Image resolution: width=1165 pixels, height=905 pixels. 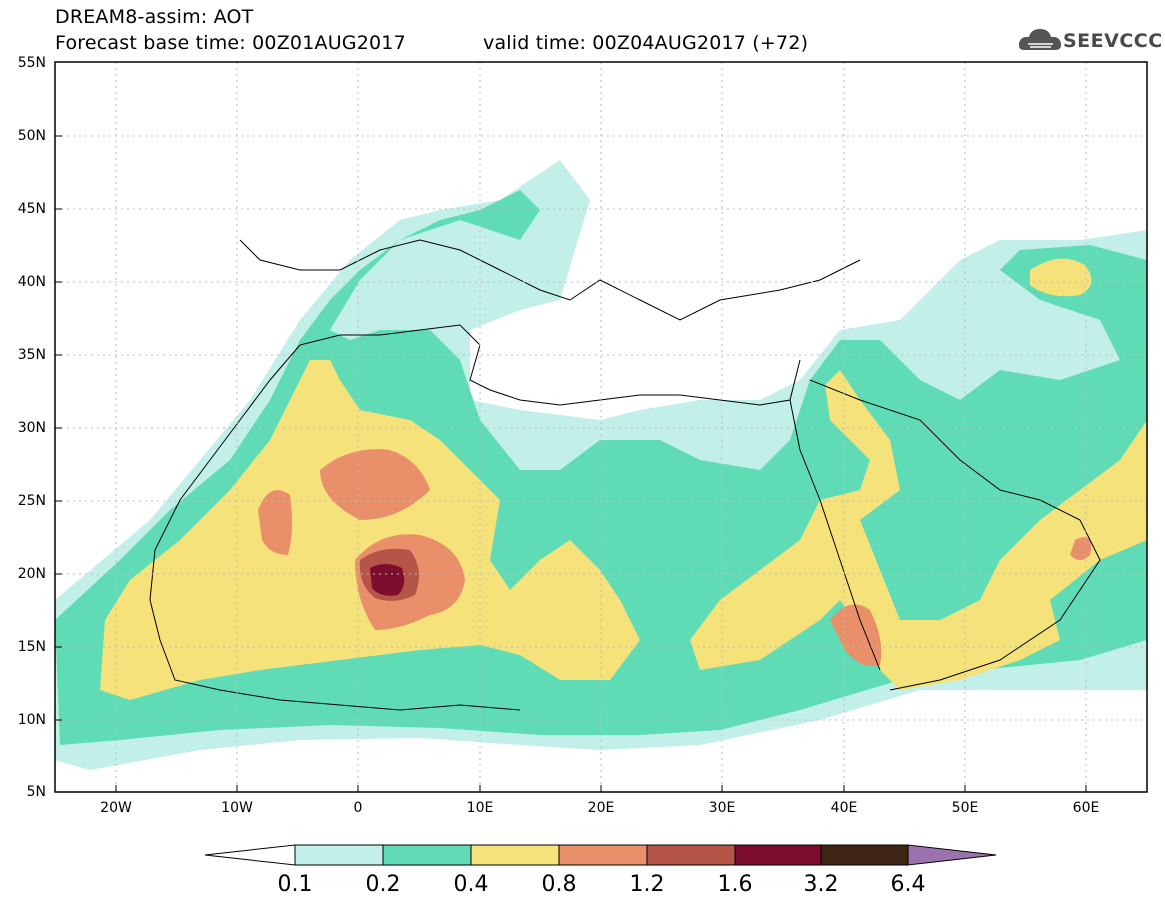 I want to click on colorbar-label: 1.6, so click(x=735, y=884).